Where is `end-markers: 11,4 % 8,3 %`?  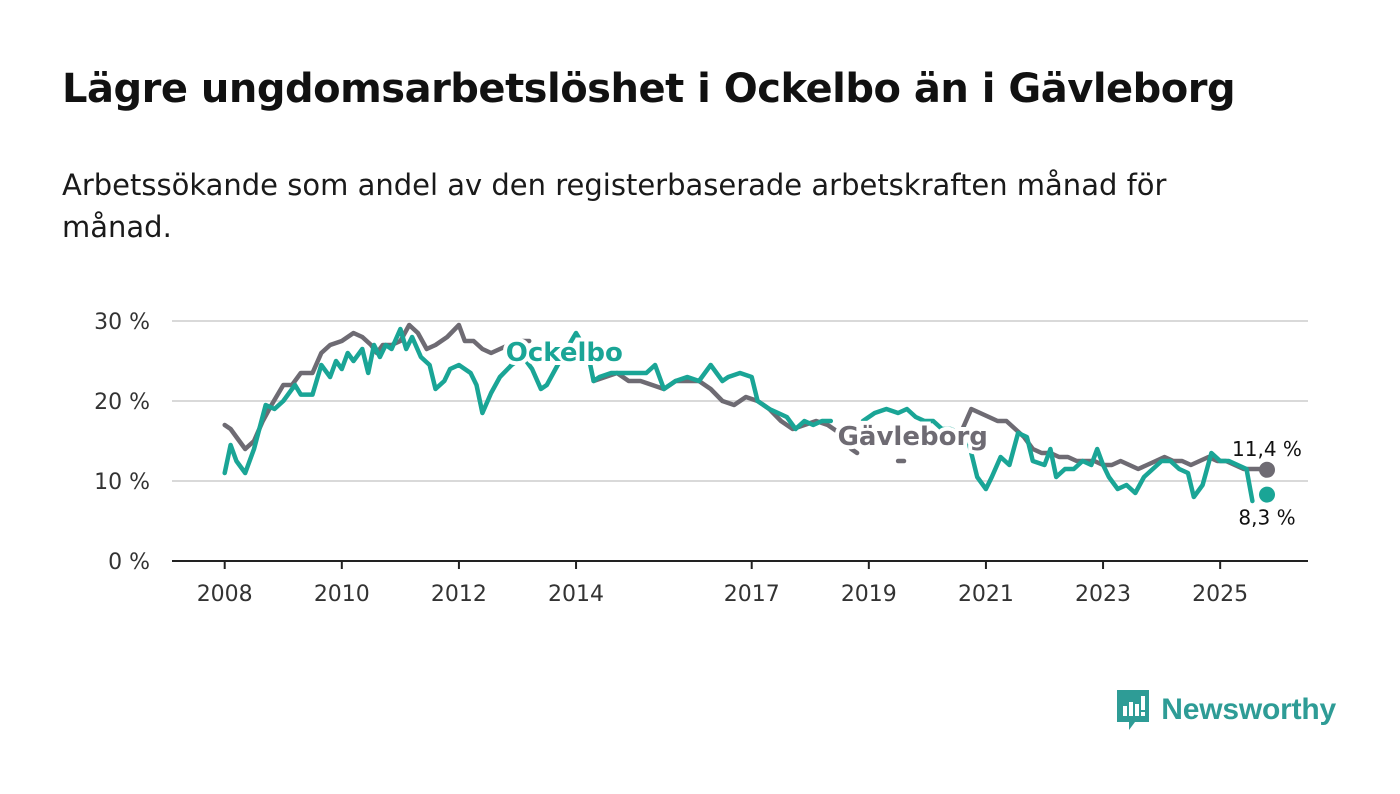
end-markers: 11,4 % 8,3 % is located at coordinates (1267, 483).